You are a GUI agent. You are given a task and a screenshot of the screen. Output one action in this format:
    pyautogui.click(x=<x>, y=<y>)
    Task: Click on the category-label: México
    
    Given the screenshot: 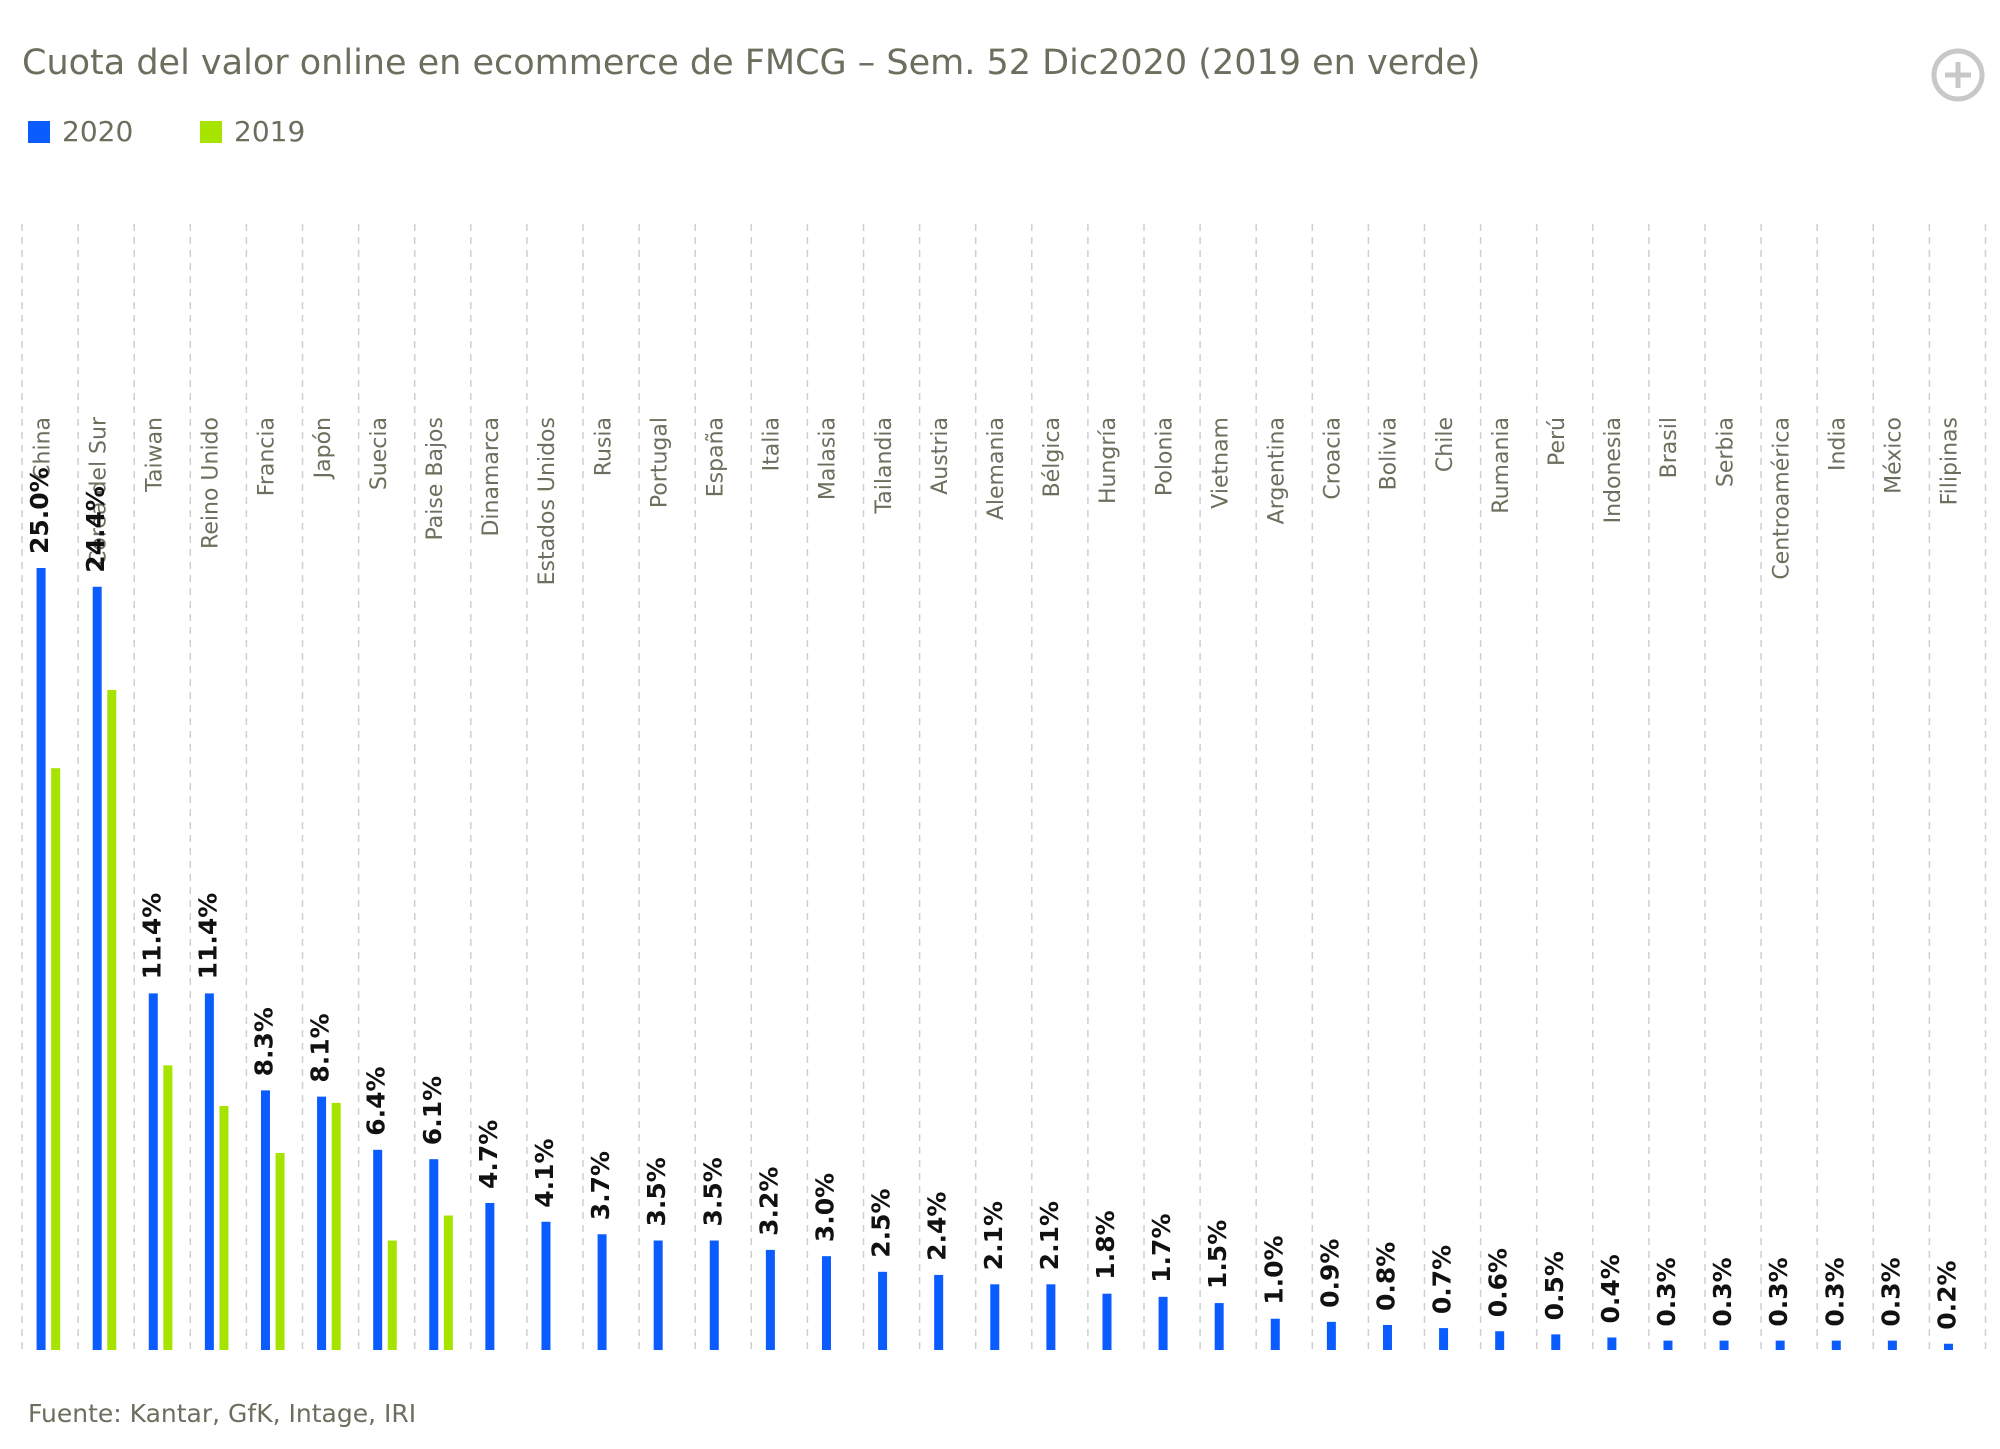 What is the action you would take?
    pyautogui.click(x=1894, y=455)
    